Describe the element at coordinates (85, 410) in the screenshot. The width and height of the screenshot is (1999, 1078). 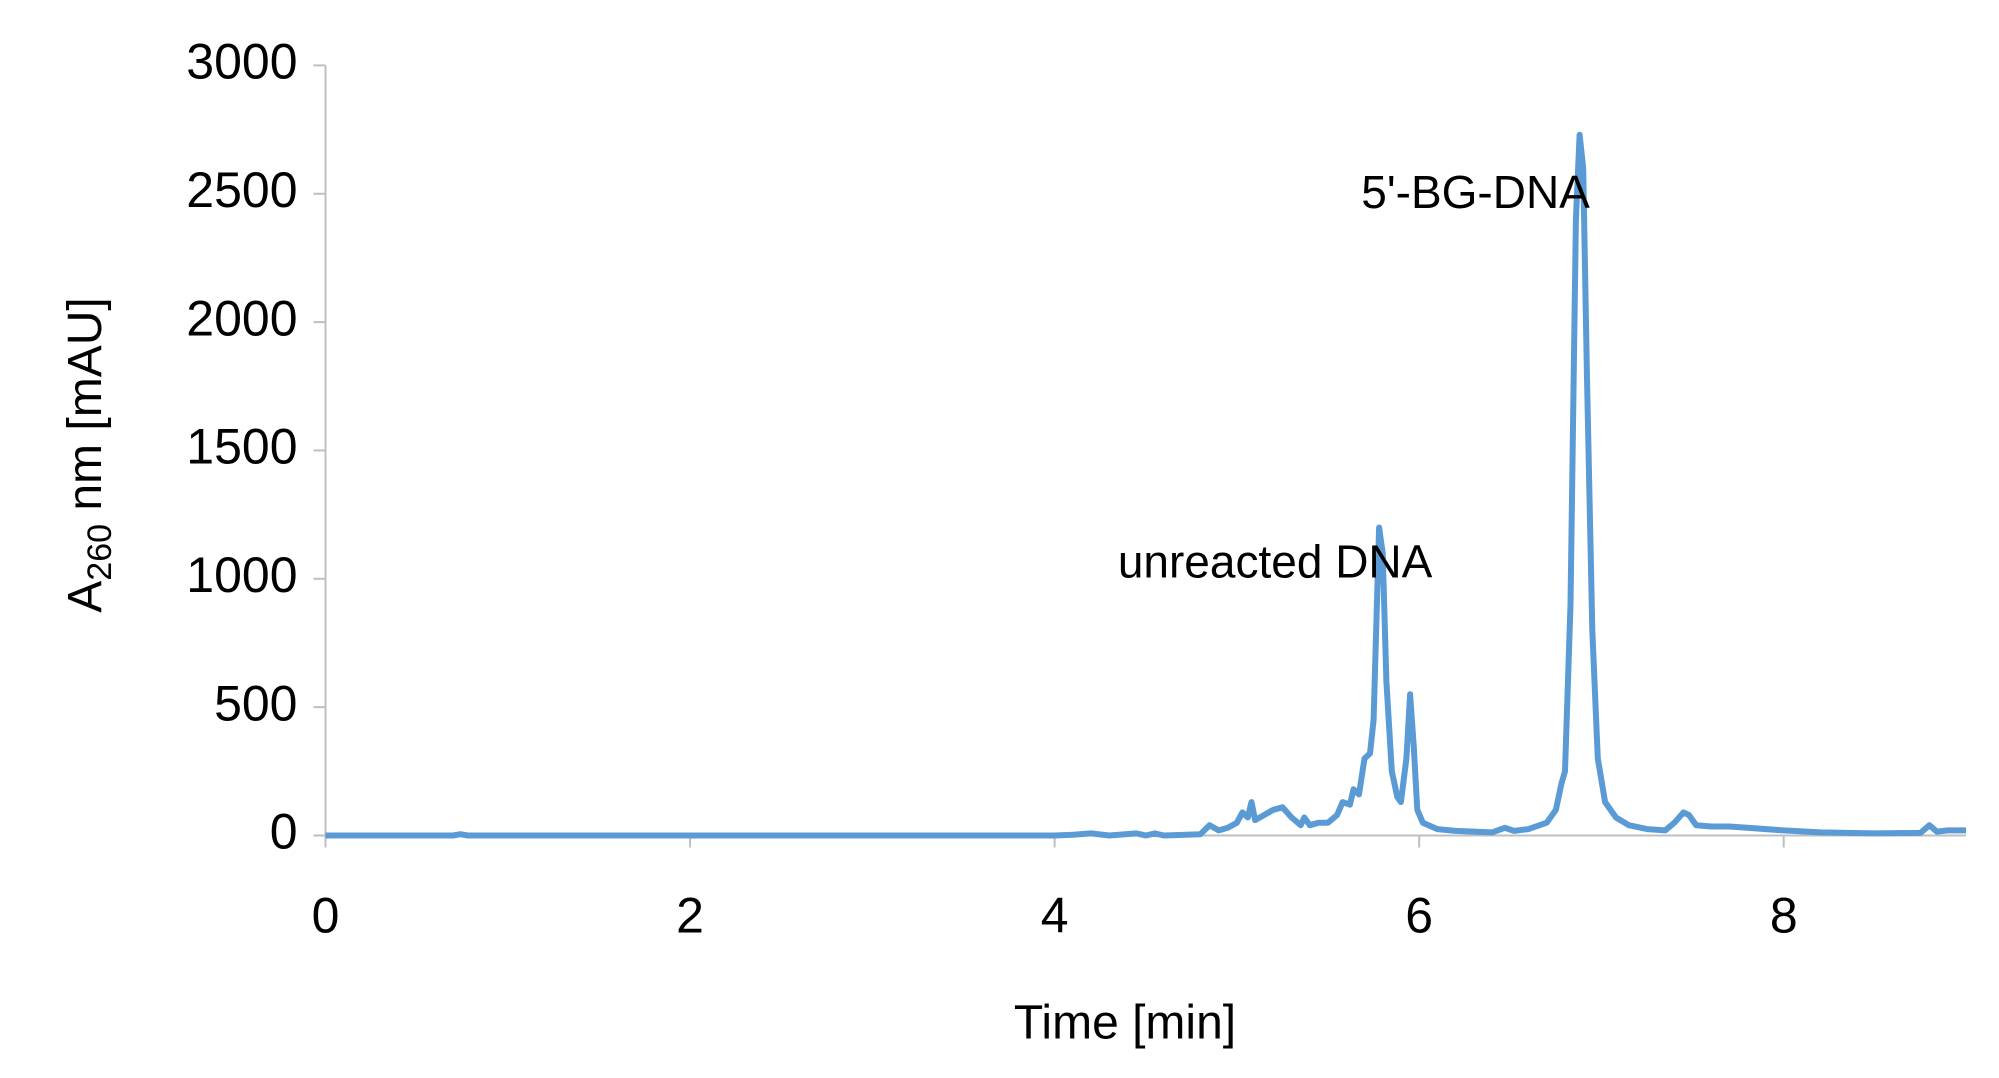
I see `y-axis-title-rest: nm [mAU]` at that location.